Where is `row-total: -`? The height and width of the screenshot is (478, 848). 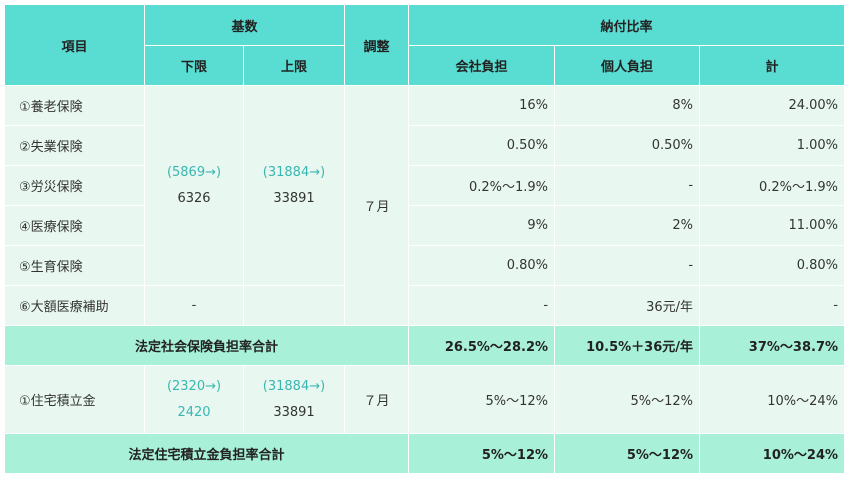 row-total: - is located at coordinates (772, 305).